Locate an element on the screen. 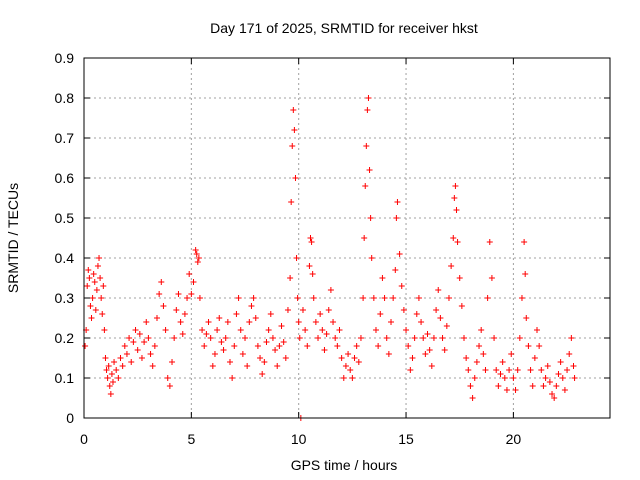 This screenshot has height=480, width=640. x-tick-label: 5 is located at coordinates (191, 439).